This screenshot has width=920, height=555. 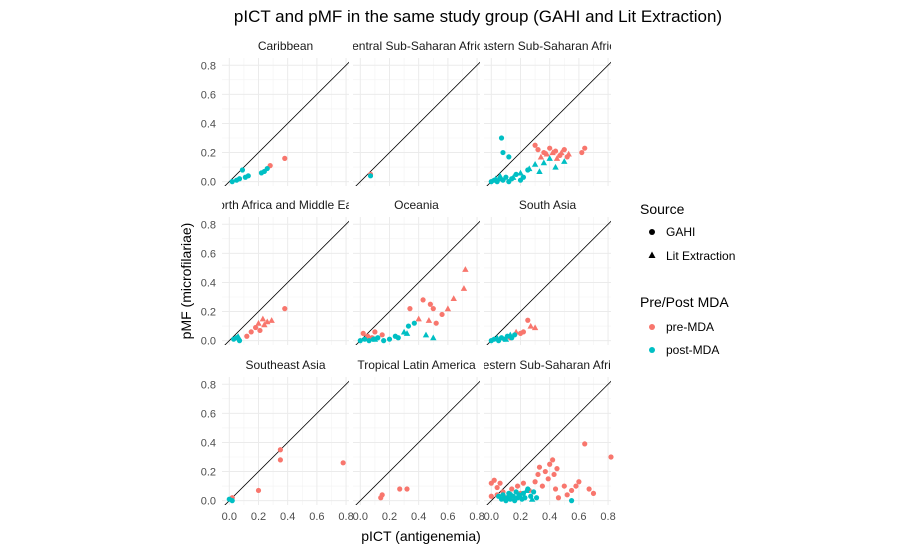 I want to click on x-axis-title: pICT (antigenemia), so click(x=421, y=536).